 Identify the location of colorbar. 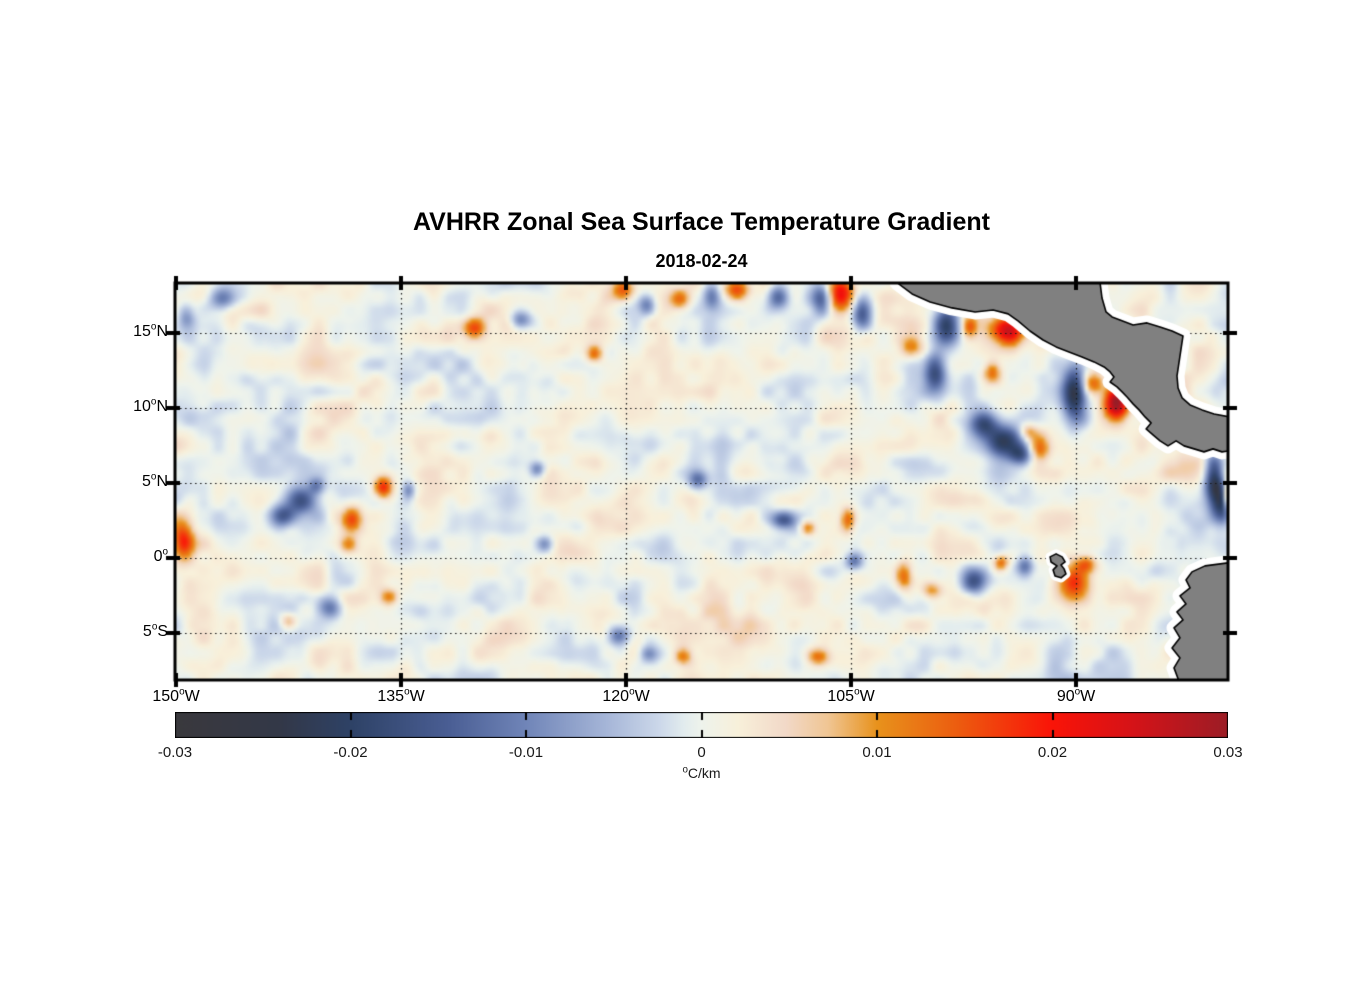
(701, 725).